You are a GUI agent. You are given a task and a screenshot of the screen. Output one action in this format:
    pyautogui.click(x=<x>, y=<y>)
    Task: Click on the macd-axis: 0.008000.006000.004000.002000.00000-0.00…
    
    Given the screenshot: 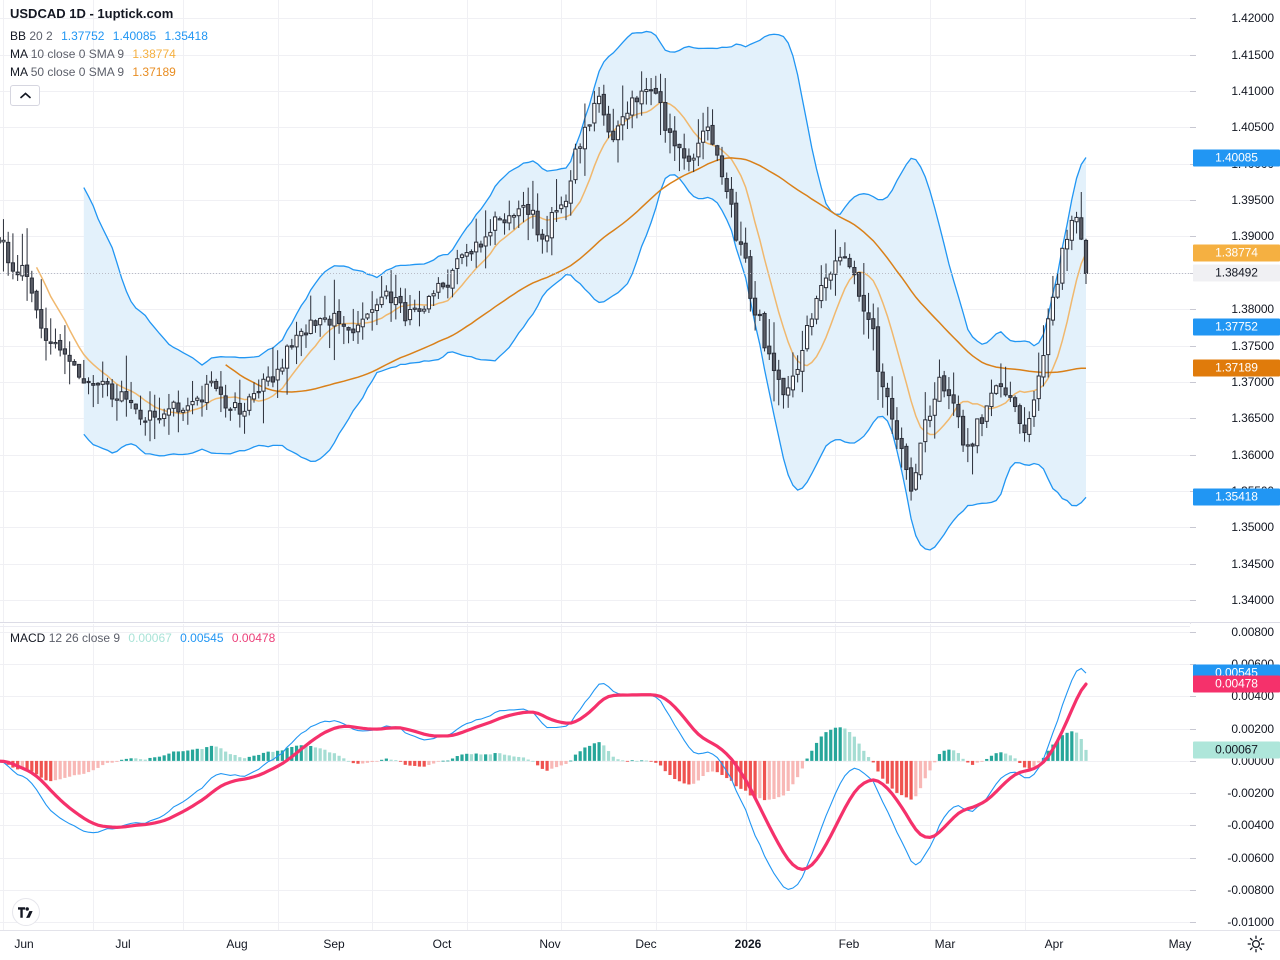 What is the action you would take?
    pyautogui.click(x=1235, y=777)
    